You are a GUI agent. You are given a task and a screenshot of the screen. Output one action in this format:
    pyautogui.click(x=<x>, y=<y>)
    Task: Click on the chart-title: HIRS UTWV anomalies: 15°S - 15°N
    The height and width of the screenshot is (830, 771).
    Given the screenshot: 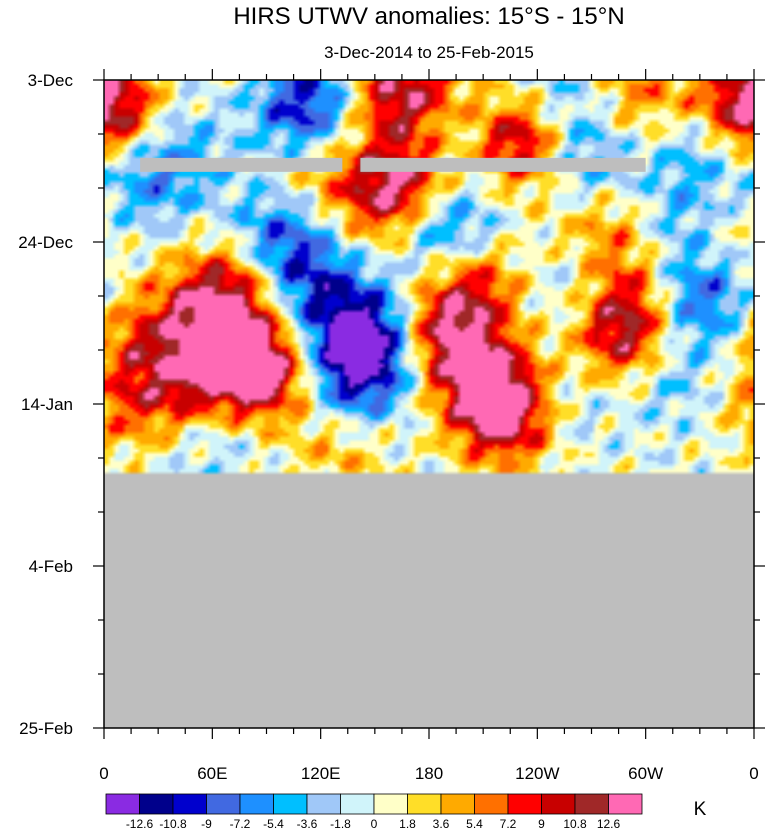 What is the action you would take?
    pyautogui.click(x=428, y=16)
    